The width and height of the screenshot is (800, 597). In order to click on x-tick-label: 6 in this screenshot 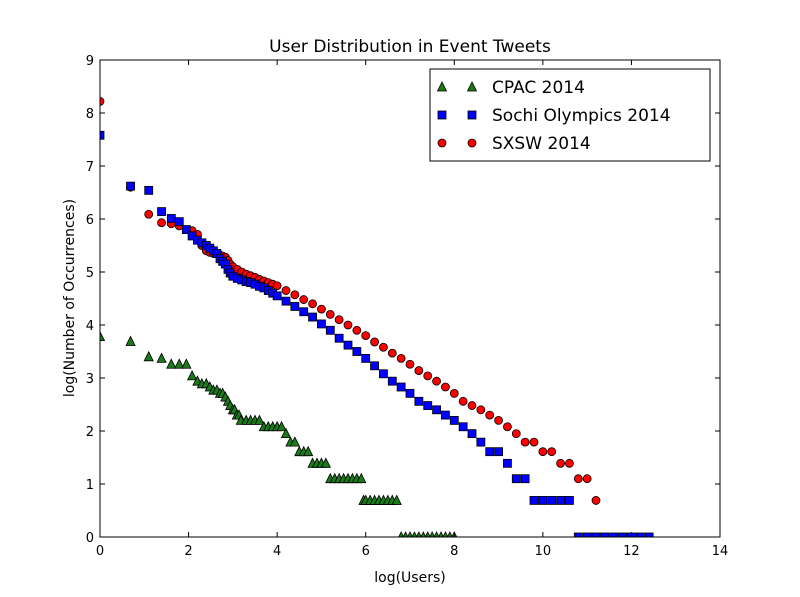, I will do `click(366, 551)`.